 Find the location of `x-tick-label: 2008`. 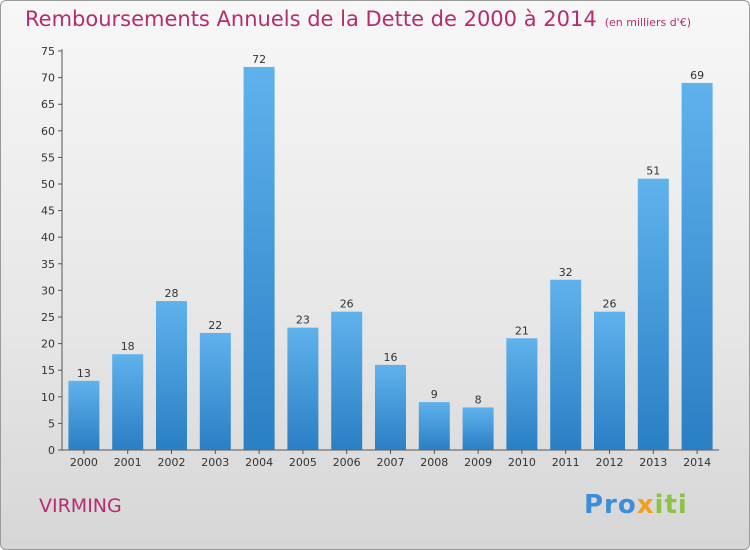

x-tick-label: 2008 is located at coordinates (434, 462).